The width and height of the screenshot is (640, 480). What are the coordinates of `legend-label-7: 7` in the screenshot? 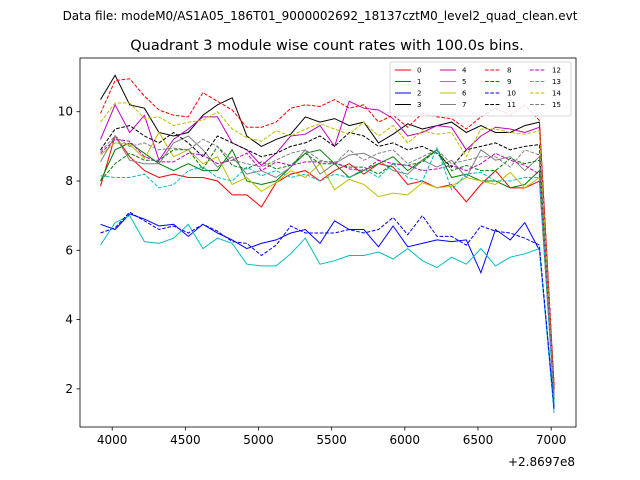 It's located at (464, 105).